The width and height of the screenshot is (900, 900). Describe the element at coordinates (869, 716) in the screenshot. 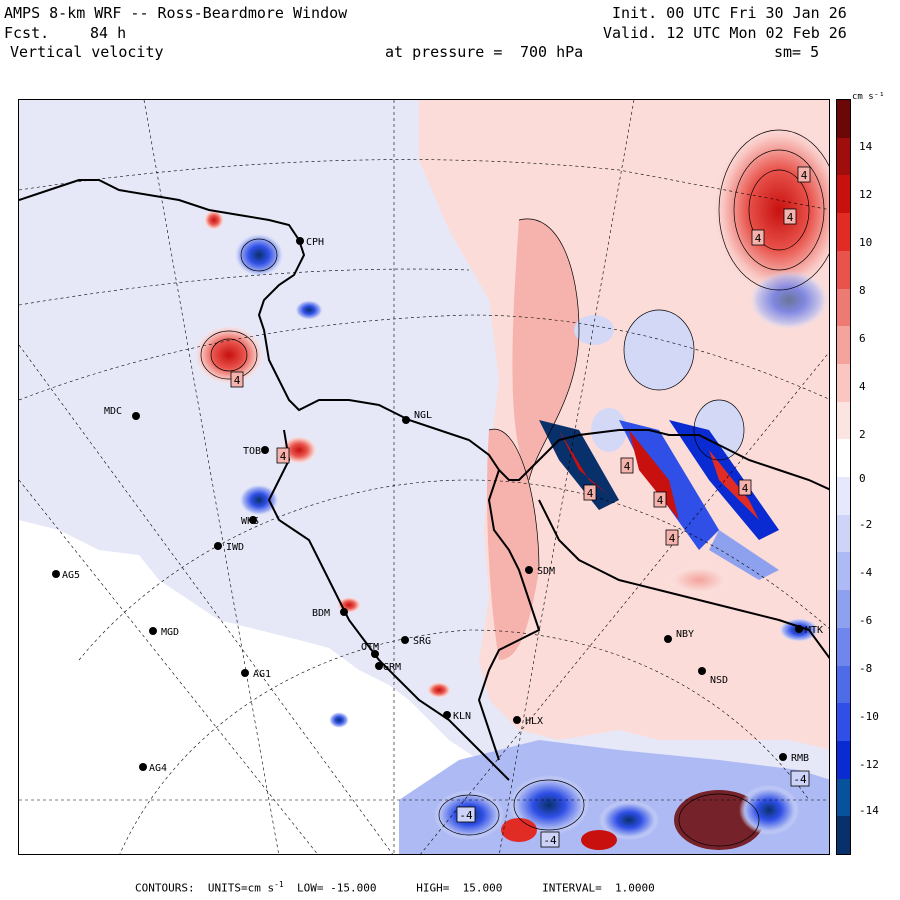

I see `colorbar-tick: -10` at that location.